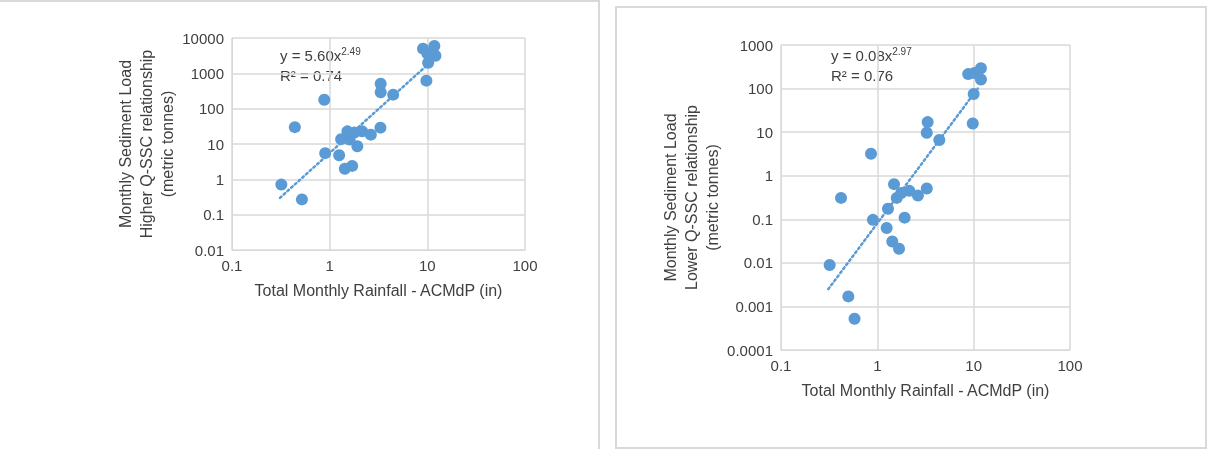 The width and height of the screenshot is (1207, 449). I want to click on y-axis-title: Monthly Sediment Load Higher Q-SSC relationship (metric tonnes), so click(147, 144).